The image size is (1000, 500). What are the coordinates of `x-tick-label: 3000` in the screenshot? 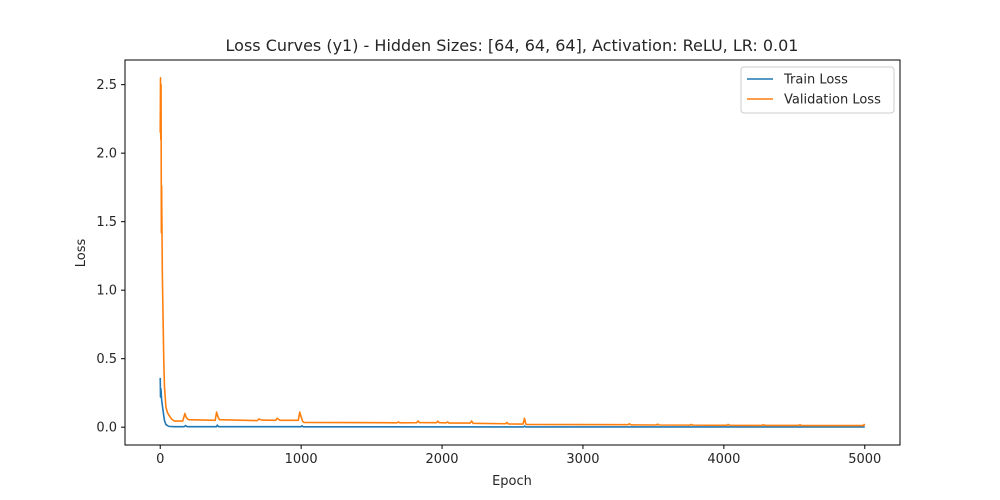 It's located at (582, 459).